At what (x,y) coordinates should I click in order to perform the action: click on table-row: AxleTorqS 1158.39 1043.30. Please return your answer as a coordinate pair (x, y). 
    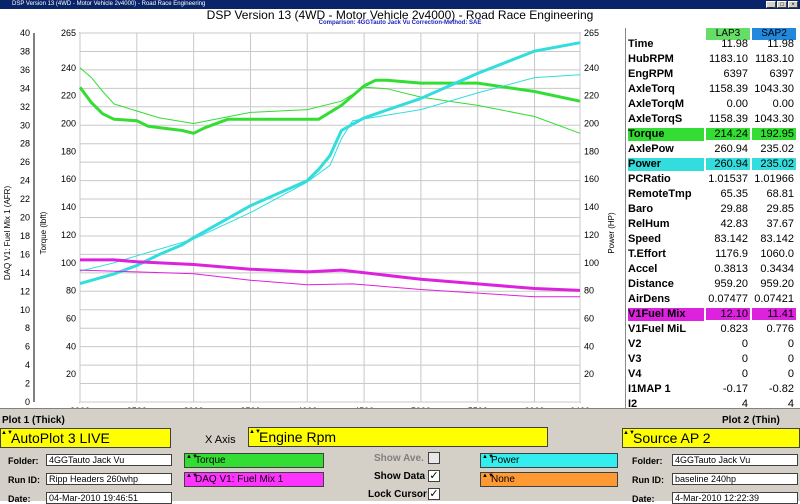
    Looking at the image, I should click on (713, 119).